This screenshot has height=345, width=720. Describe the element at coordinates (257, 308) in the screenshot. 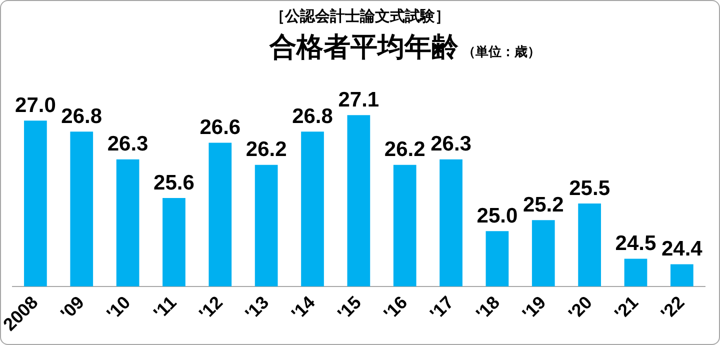

I see `x-tick-label: '13` at that location.